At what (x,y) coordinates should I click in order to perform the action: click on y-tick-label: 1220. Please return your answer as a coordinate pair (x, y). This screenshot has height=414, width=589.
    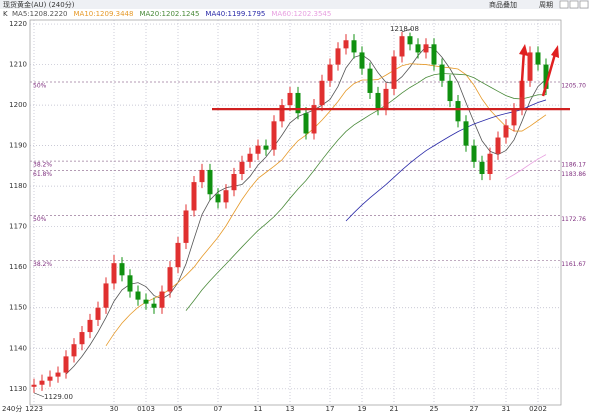
    Looking at the image, I should click on (18, 24).